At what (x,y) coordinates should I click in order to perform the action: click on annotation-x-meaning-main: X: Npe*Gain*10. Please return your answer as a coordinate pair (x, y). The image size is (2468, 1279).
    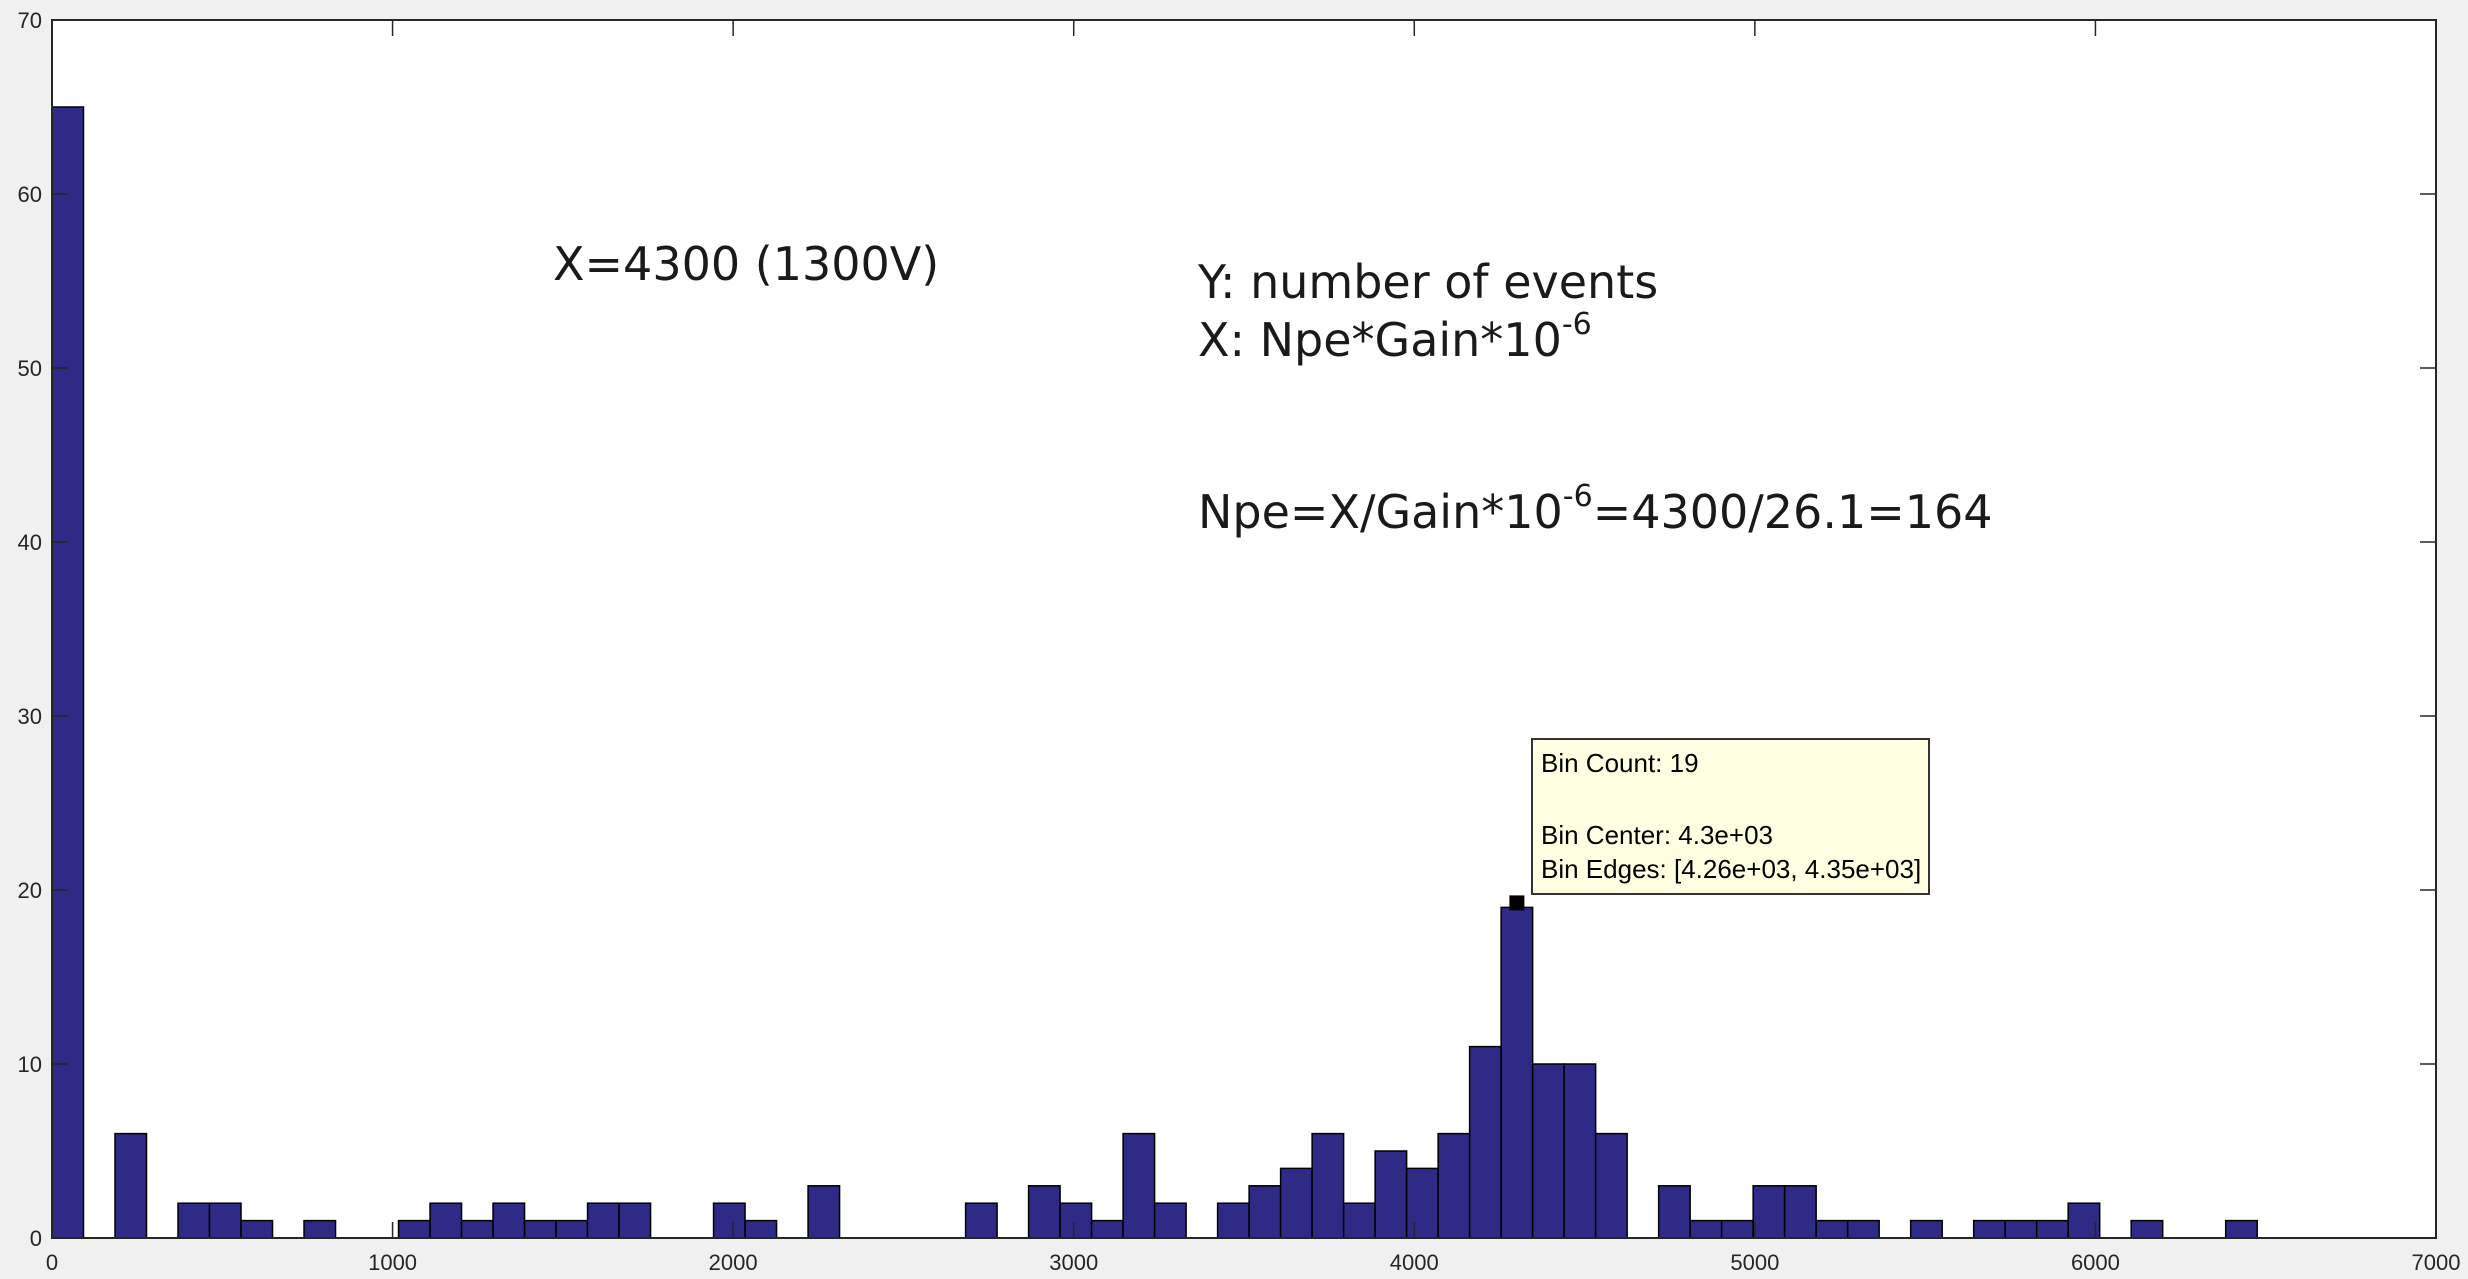
    Looking at the image, I should click on (1380, 340).